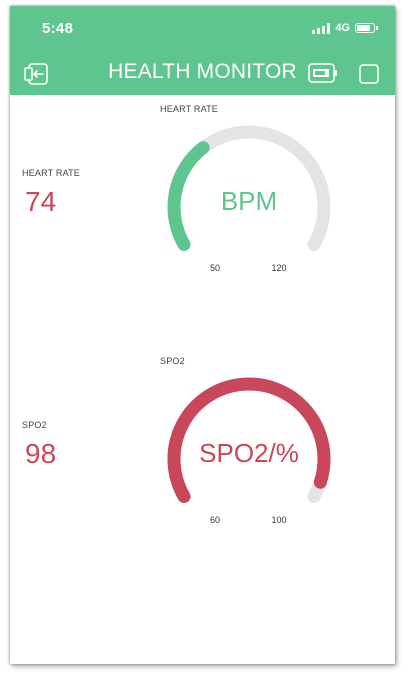 Image resolution: width=405 pixels, height=677 pixels. I want to click on spo2-gauge-arc, so click(249, 440).